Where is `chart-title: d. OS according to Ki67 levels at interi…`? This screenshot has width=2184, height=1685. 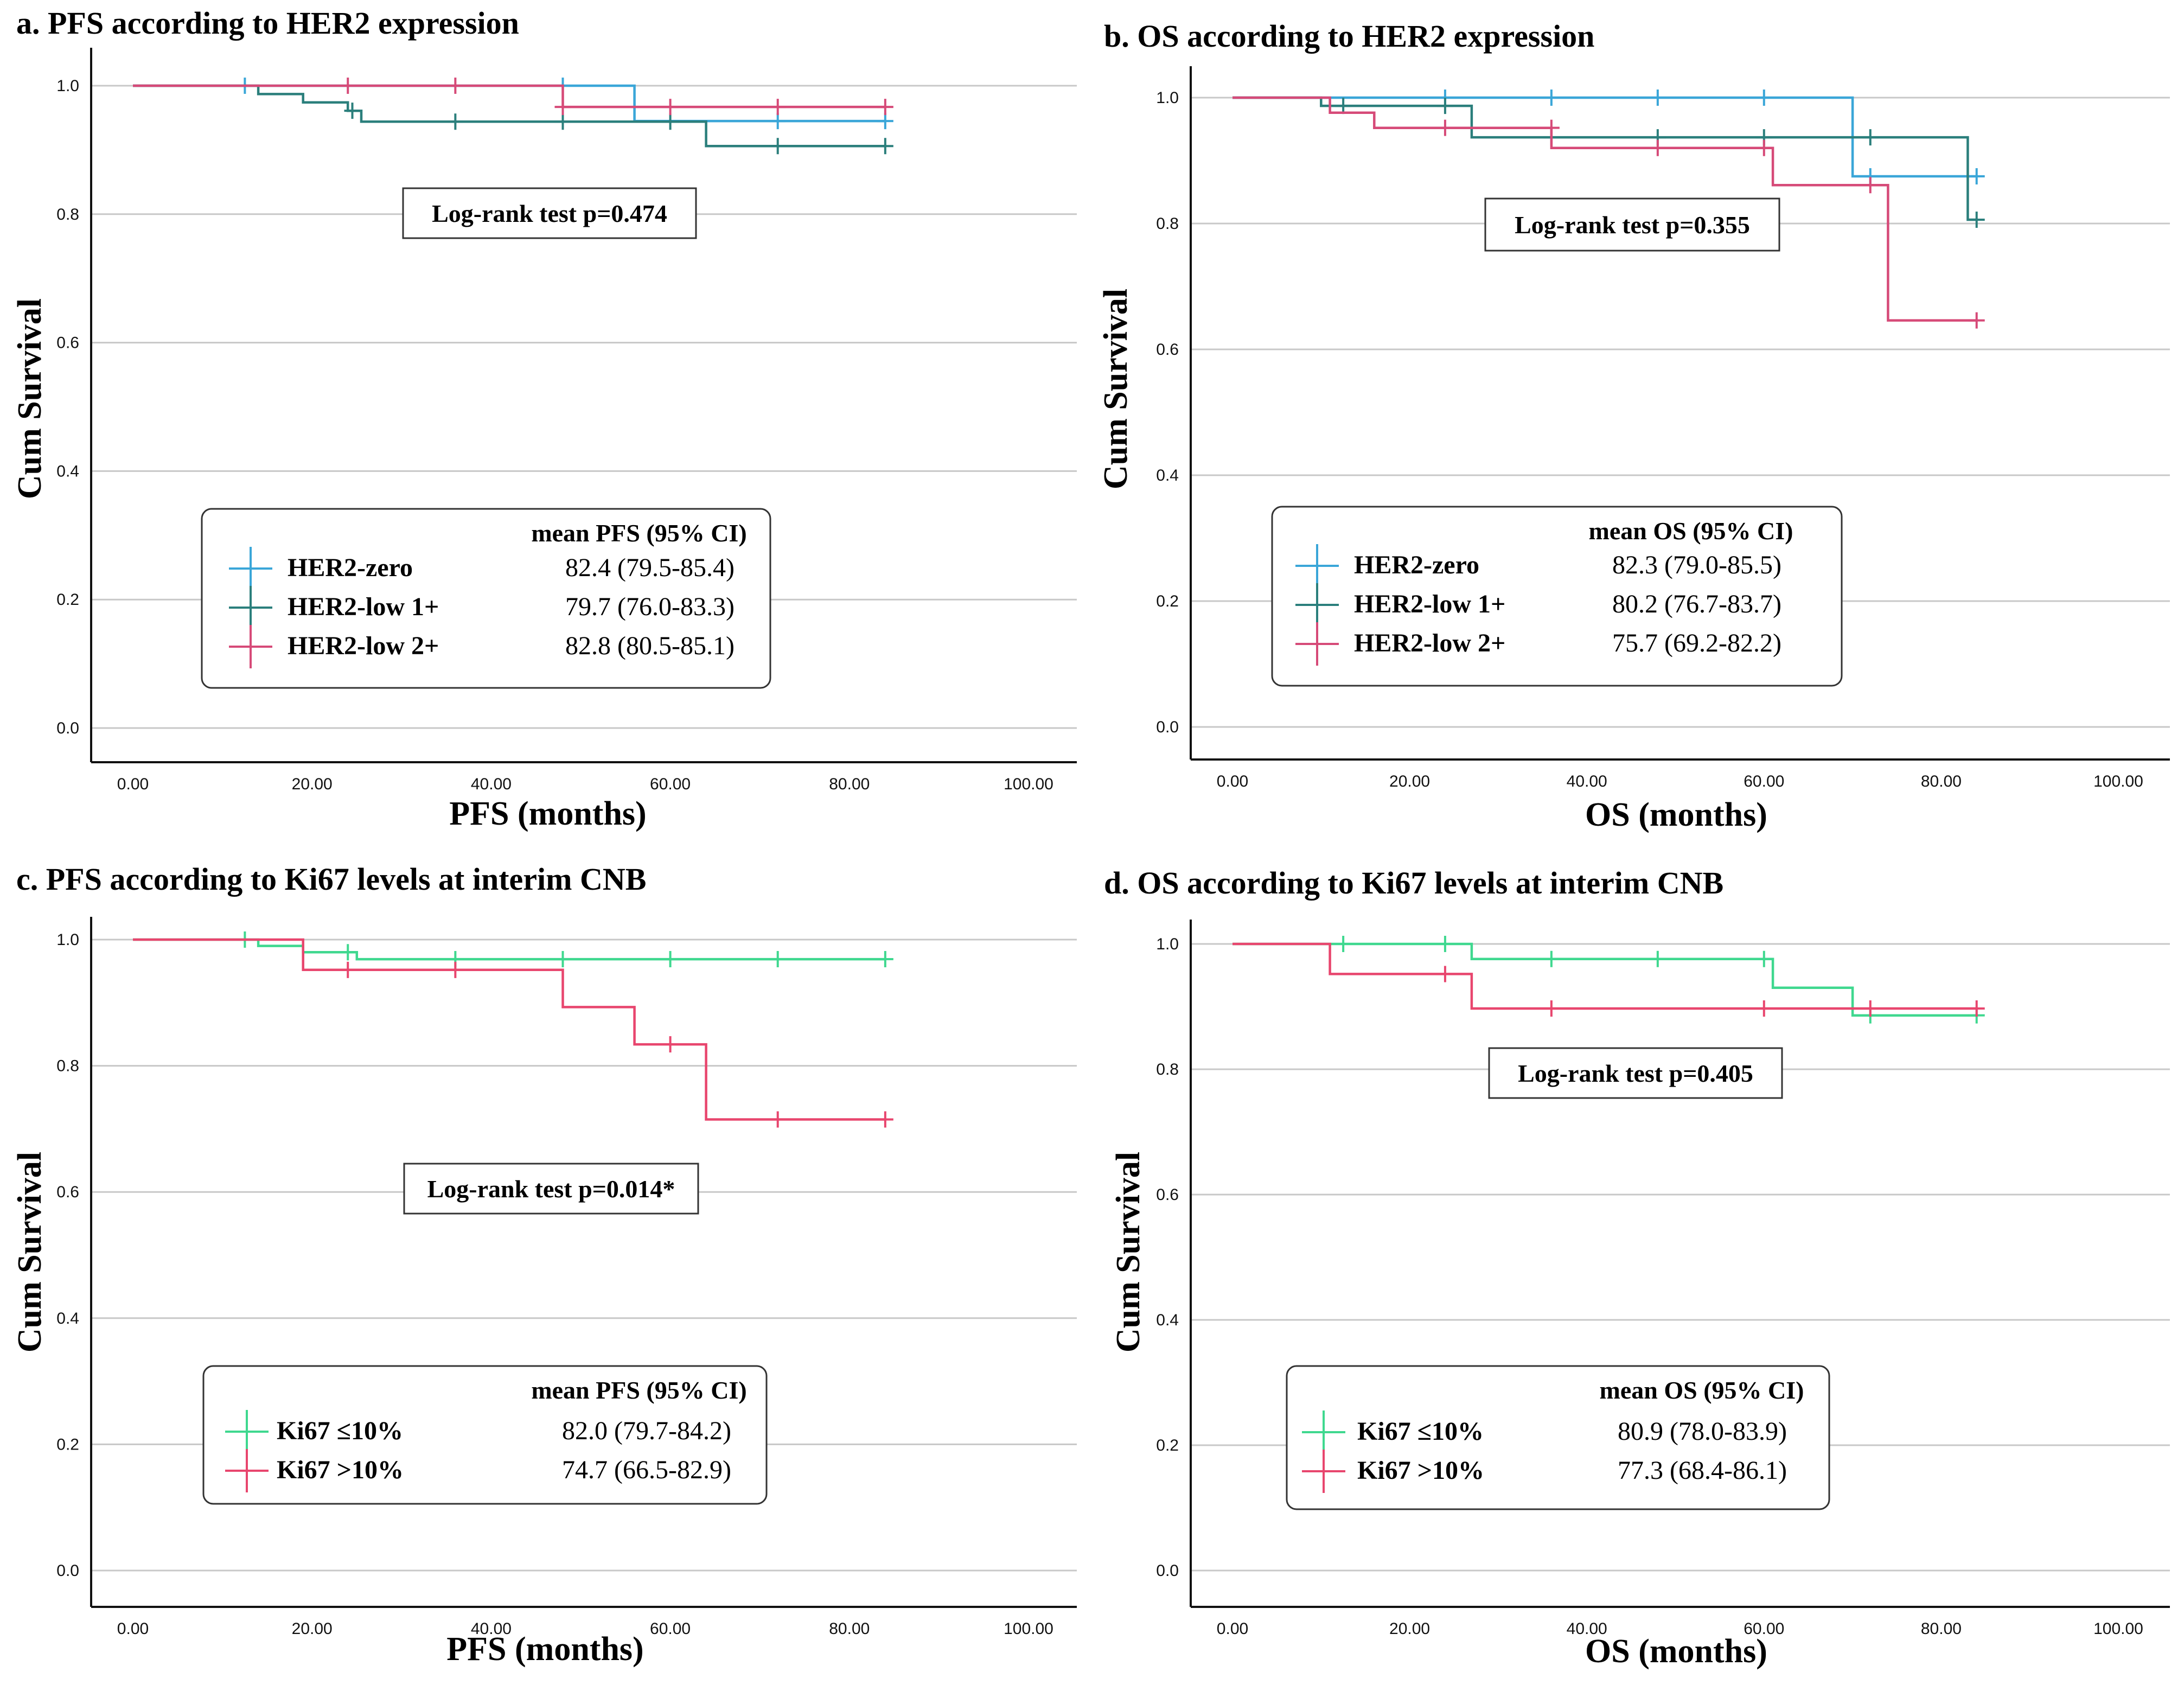
chart-title: d. OS according to Ki67 levels at interi… is located at coordinates (1413, 883).